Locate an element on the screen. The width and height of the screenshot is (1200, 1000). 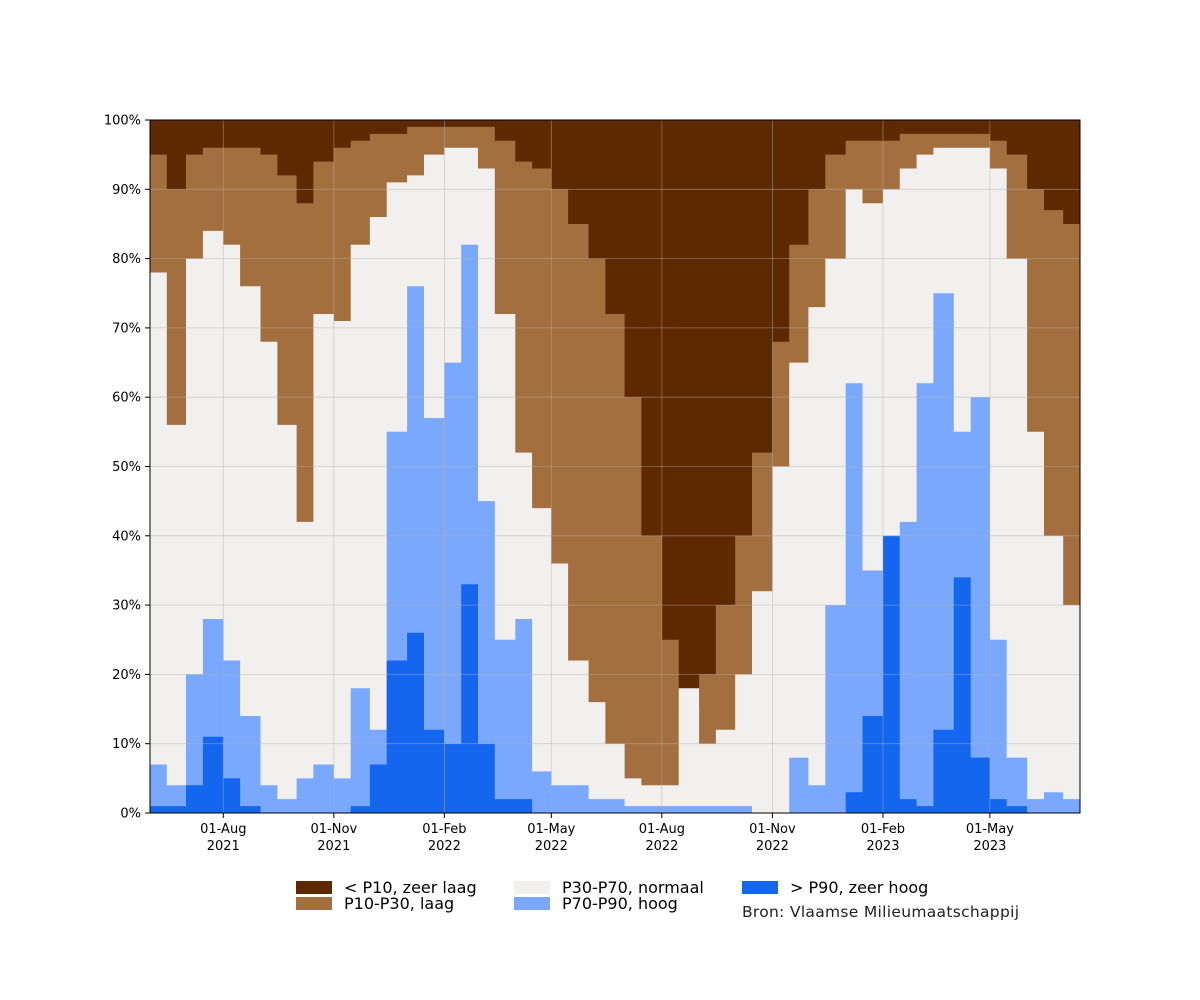
legend-item-hoog: P70-P90, hoog is located at coordinates (596, 903).